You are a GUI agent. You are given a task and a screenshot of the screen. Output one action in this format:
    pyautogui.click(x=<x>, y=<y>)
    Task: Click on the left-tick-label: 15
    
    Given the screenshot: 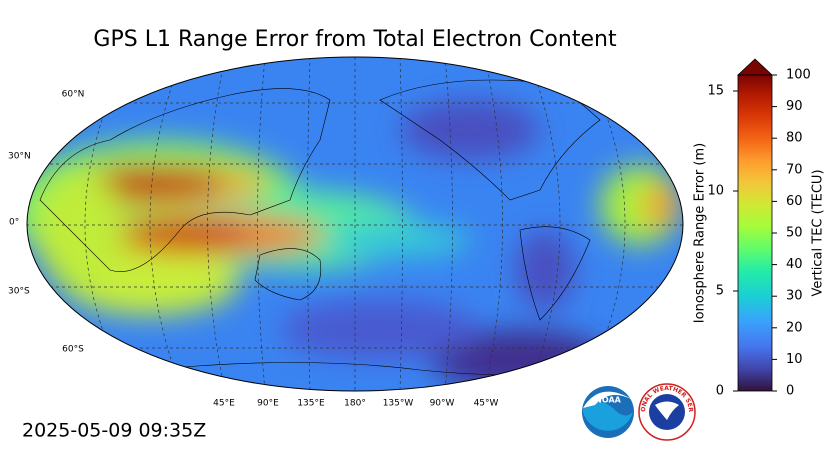 What is the action you would take?
    pyautogui.click(x=715, y=91)
    